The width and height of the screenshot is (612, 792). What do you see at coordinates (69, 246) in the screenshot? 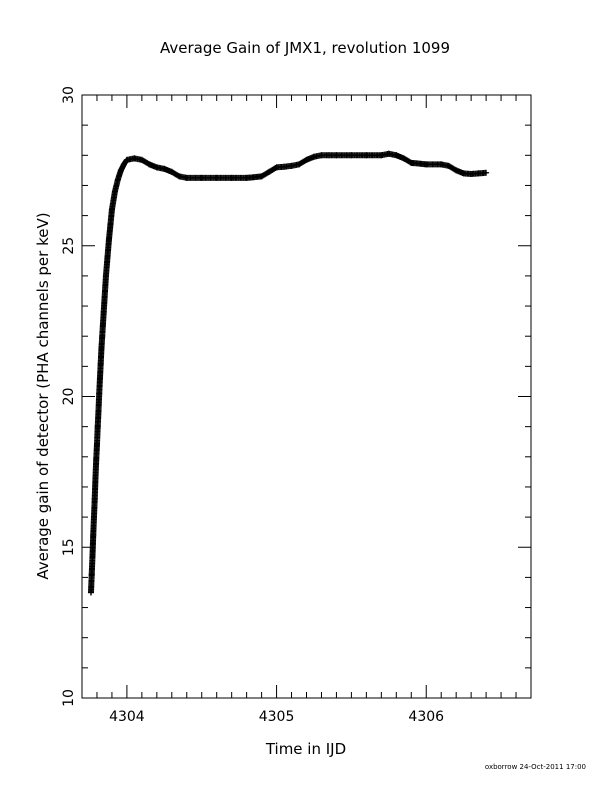
I see `y-tick-label-25: 25` at bounding box center [69, 246].